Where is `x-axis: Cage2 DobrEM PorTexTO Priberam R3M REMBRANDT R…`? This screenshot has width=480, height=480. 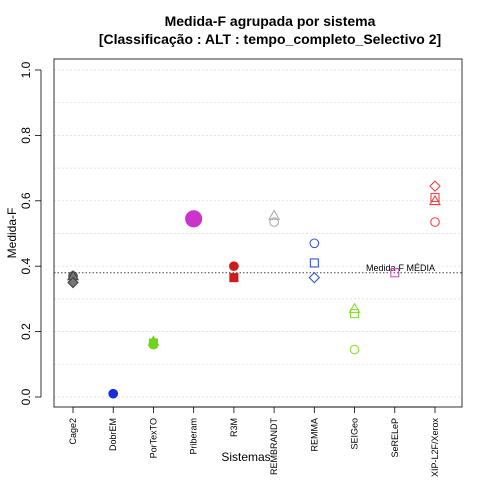
x-axis: Cage2 DobrEM PorTexTO Priberam R3M REMBRANDT R… is located at coordinates (254, 442).